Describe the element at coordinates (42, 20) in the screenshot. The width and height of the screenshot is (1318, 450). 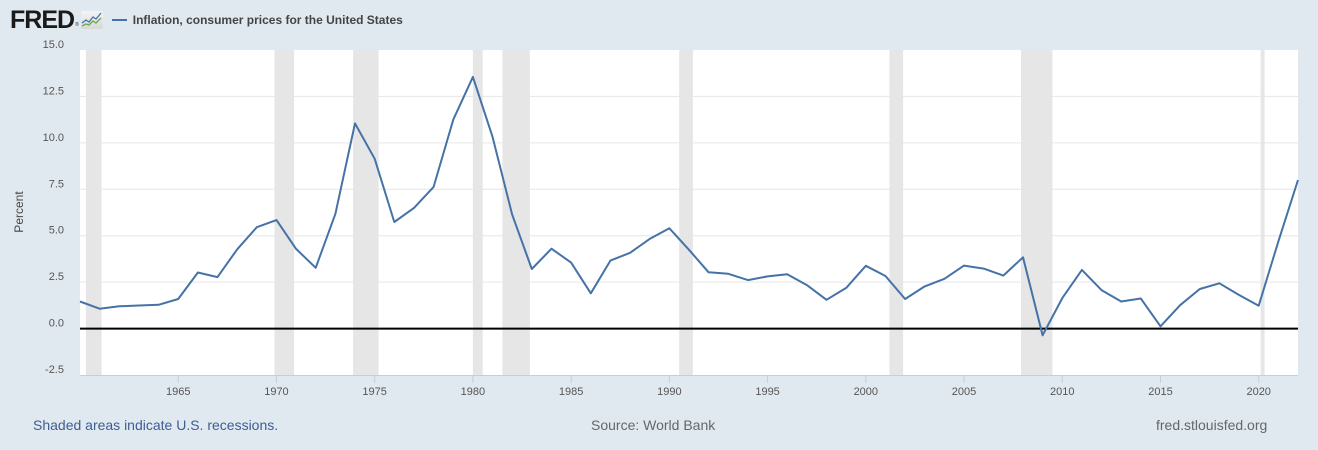
I see `fred-logo: FRED` at that location.